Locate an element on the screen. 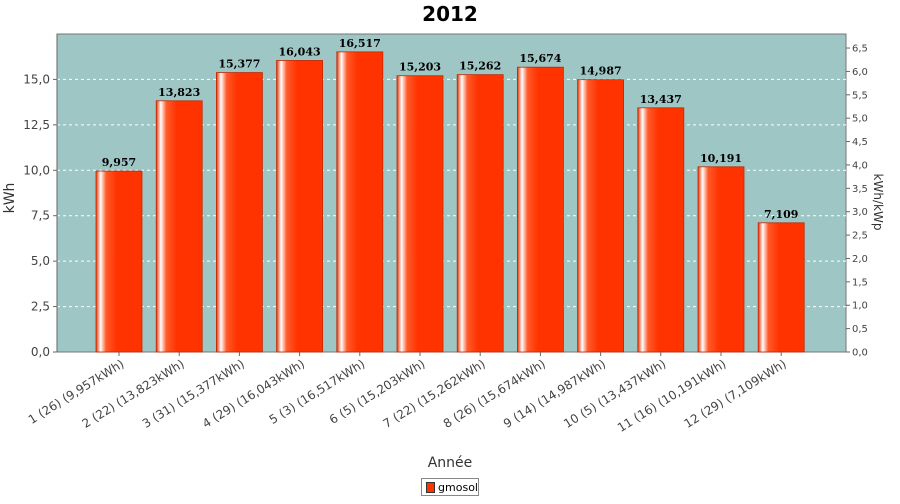  data-label: 16,043 is located at coordinates (300, 51).